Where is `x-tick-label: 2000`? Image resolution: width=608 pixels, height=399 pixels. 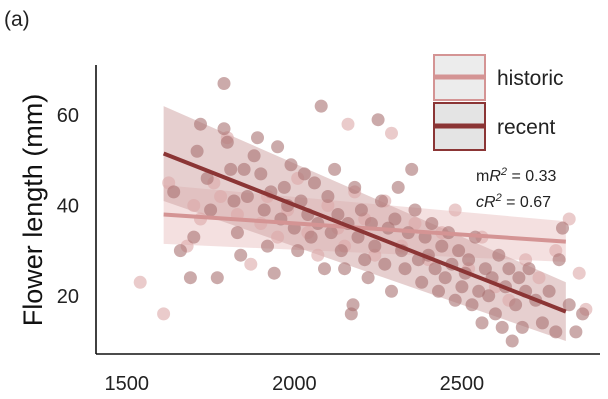 x-tick-label: 2000 is located at coordinates (294, 384).